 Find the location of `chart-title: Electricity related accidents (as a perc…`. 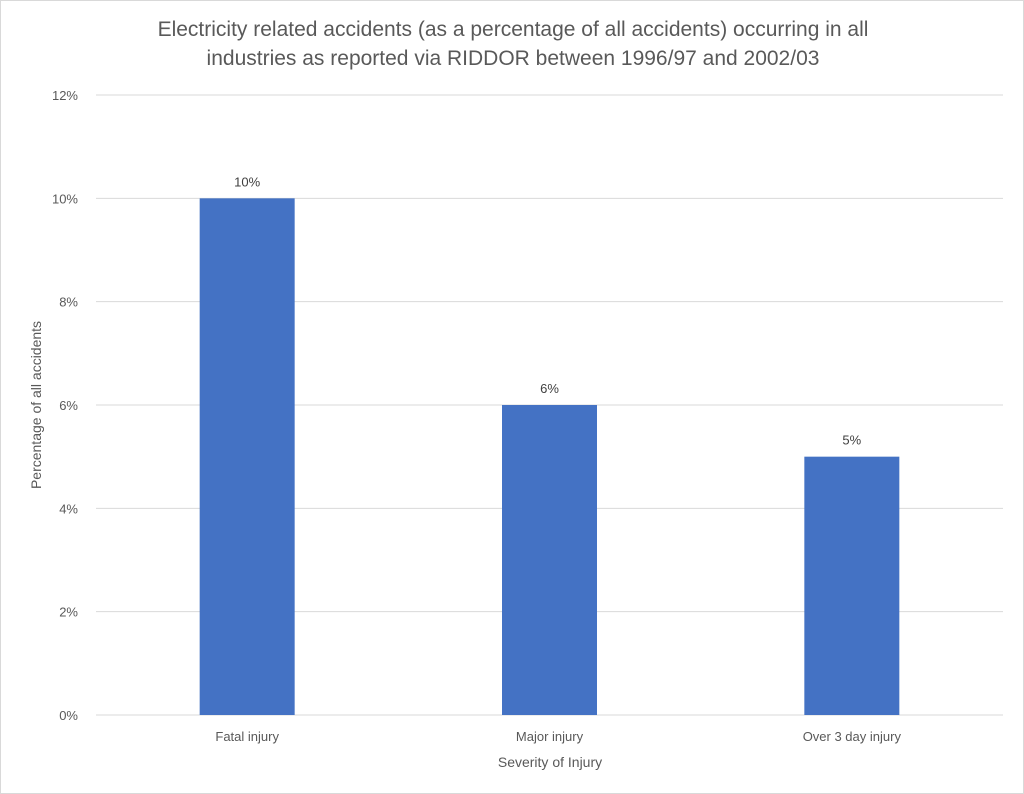

chart-title: Electricity related accidents (as a perc… is located at coordinates (513, 44).